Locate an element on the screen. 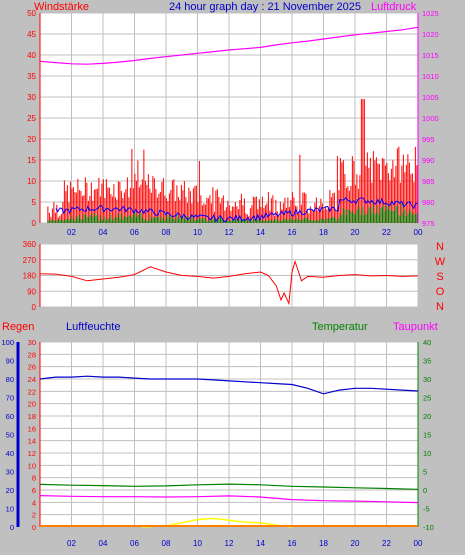 This screenshot has height=555, width=465. dewpoint-label: Taupunkt is located at coordinates (415, 327).